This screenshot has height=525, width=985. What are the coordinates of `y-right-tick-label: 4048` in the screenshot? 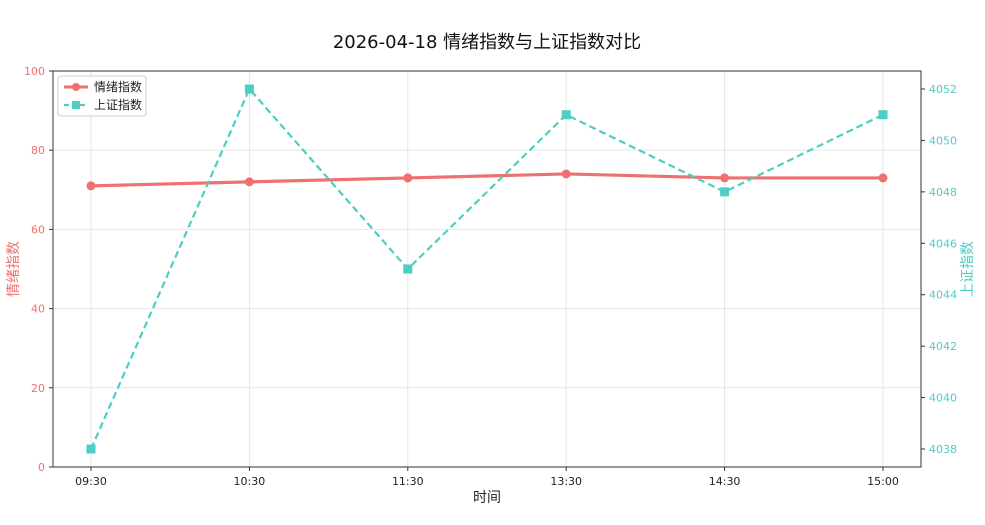 It's located at (943, 192).